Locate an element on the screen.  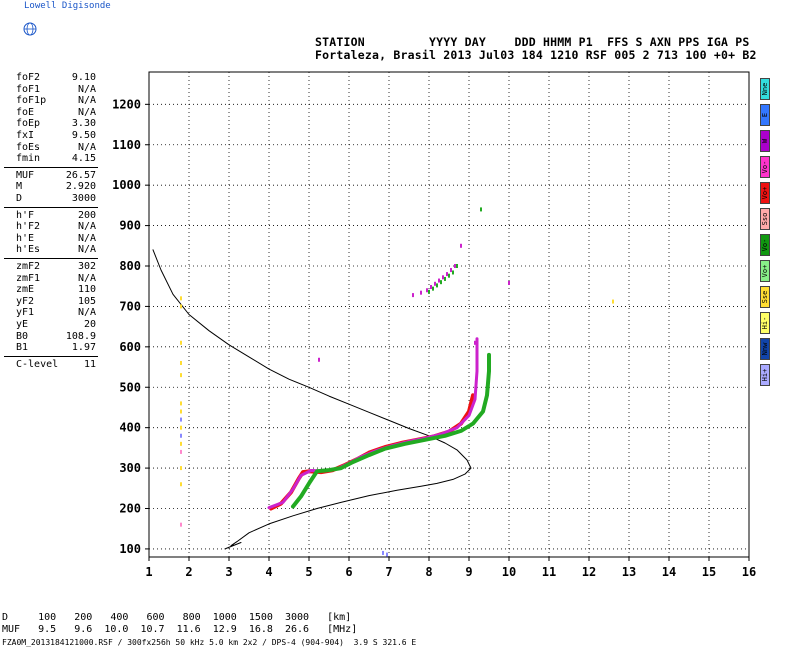
param-value: 105 is located at coordinates (86, 301).